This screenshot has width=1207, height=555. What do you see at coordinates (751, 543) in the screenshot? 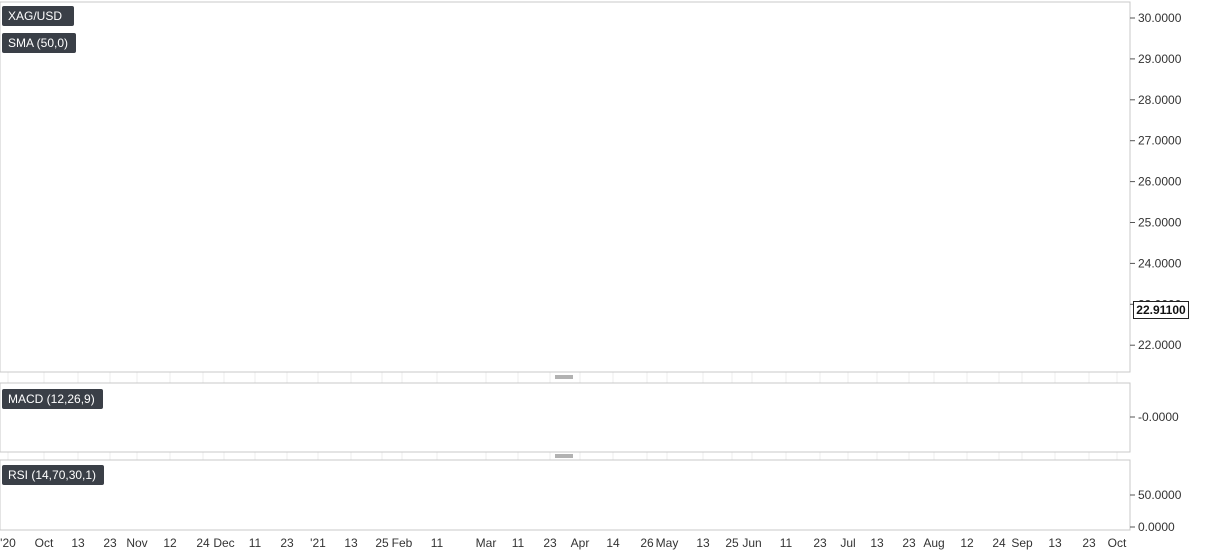
I see `x-tick-label: Jun` at bounding box center [751, 543].